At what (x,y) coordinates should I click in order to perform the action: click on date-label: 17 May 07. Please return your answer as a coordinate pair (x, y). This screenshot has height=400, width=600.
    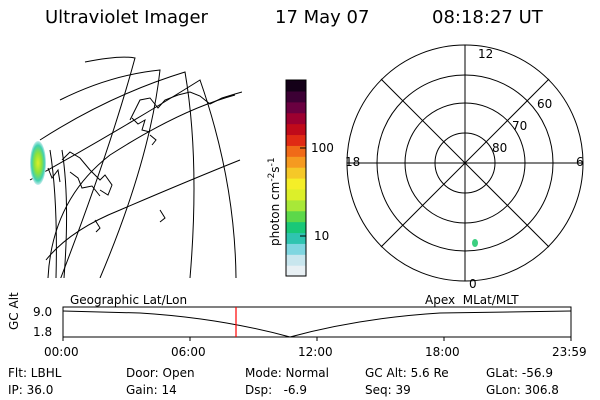
    Looking at the image, I should click on (322, 17).